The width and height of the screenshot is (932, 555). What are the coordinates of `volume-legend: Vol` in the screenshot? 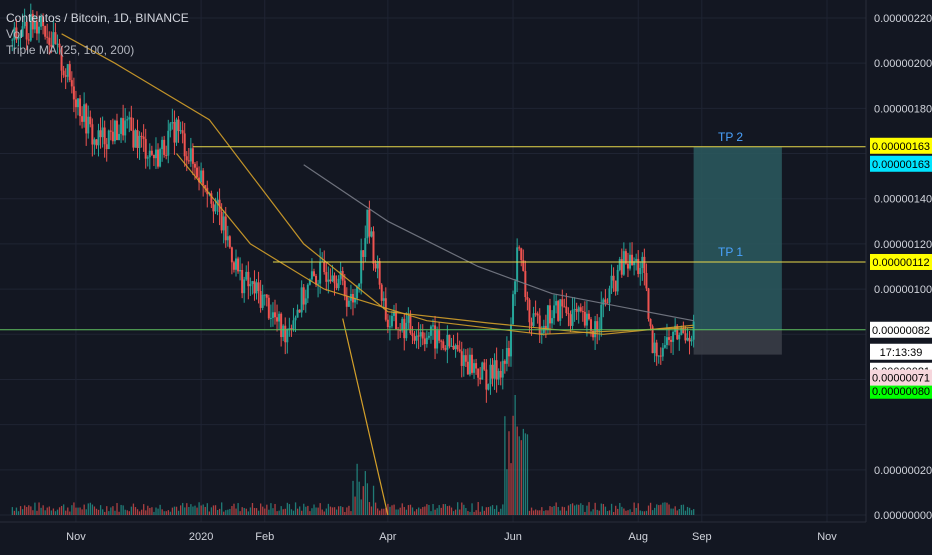 It's located at (14, 34).